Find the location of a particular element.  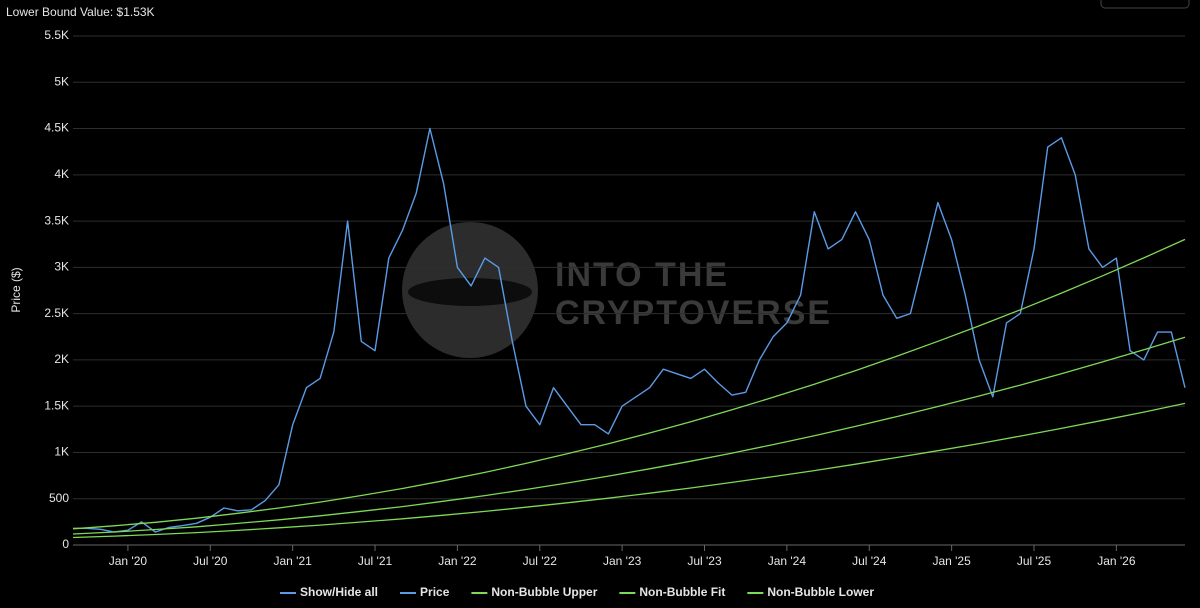

y-tick-label: 1.5K is located at coordinates (56, 405).